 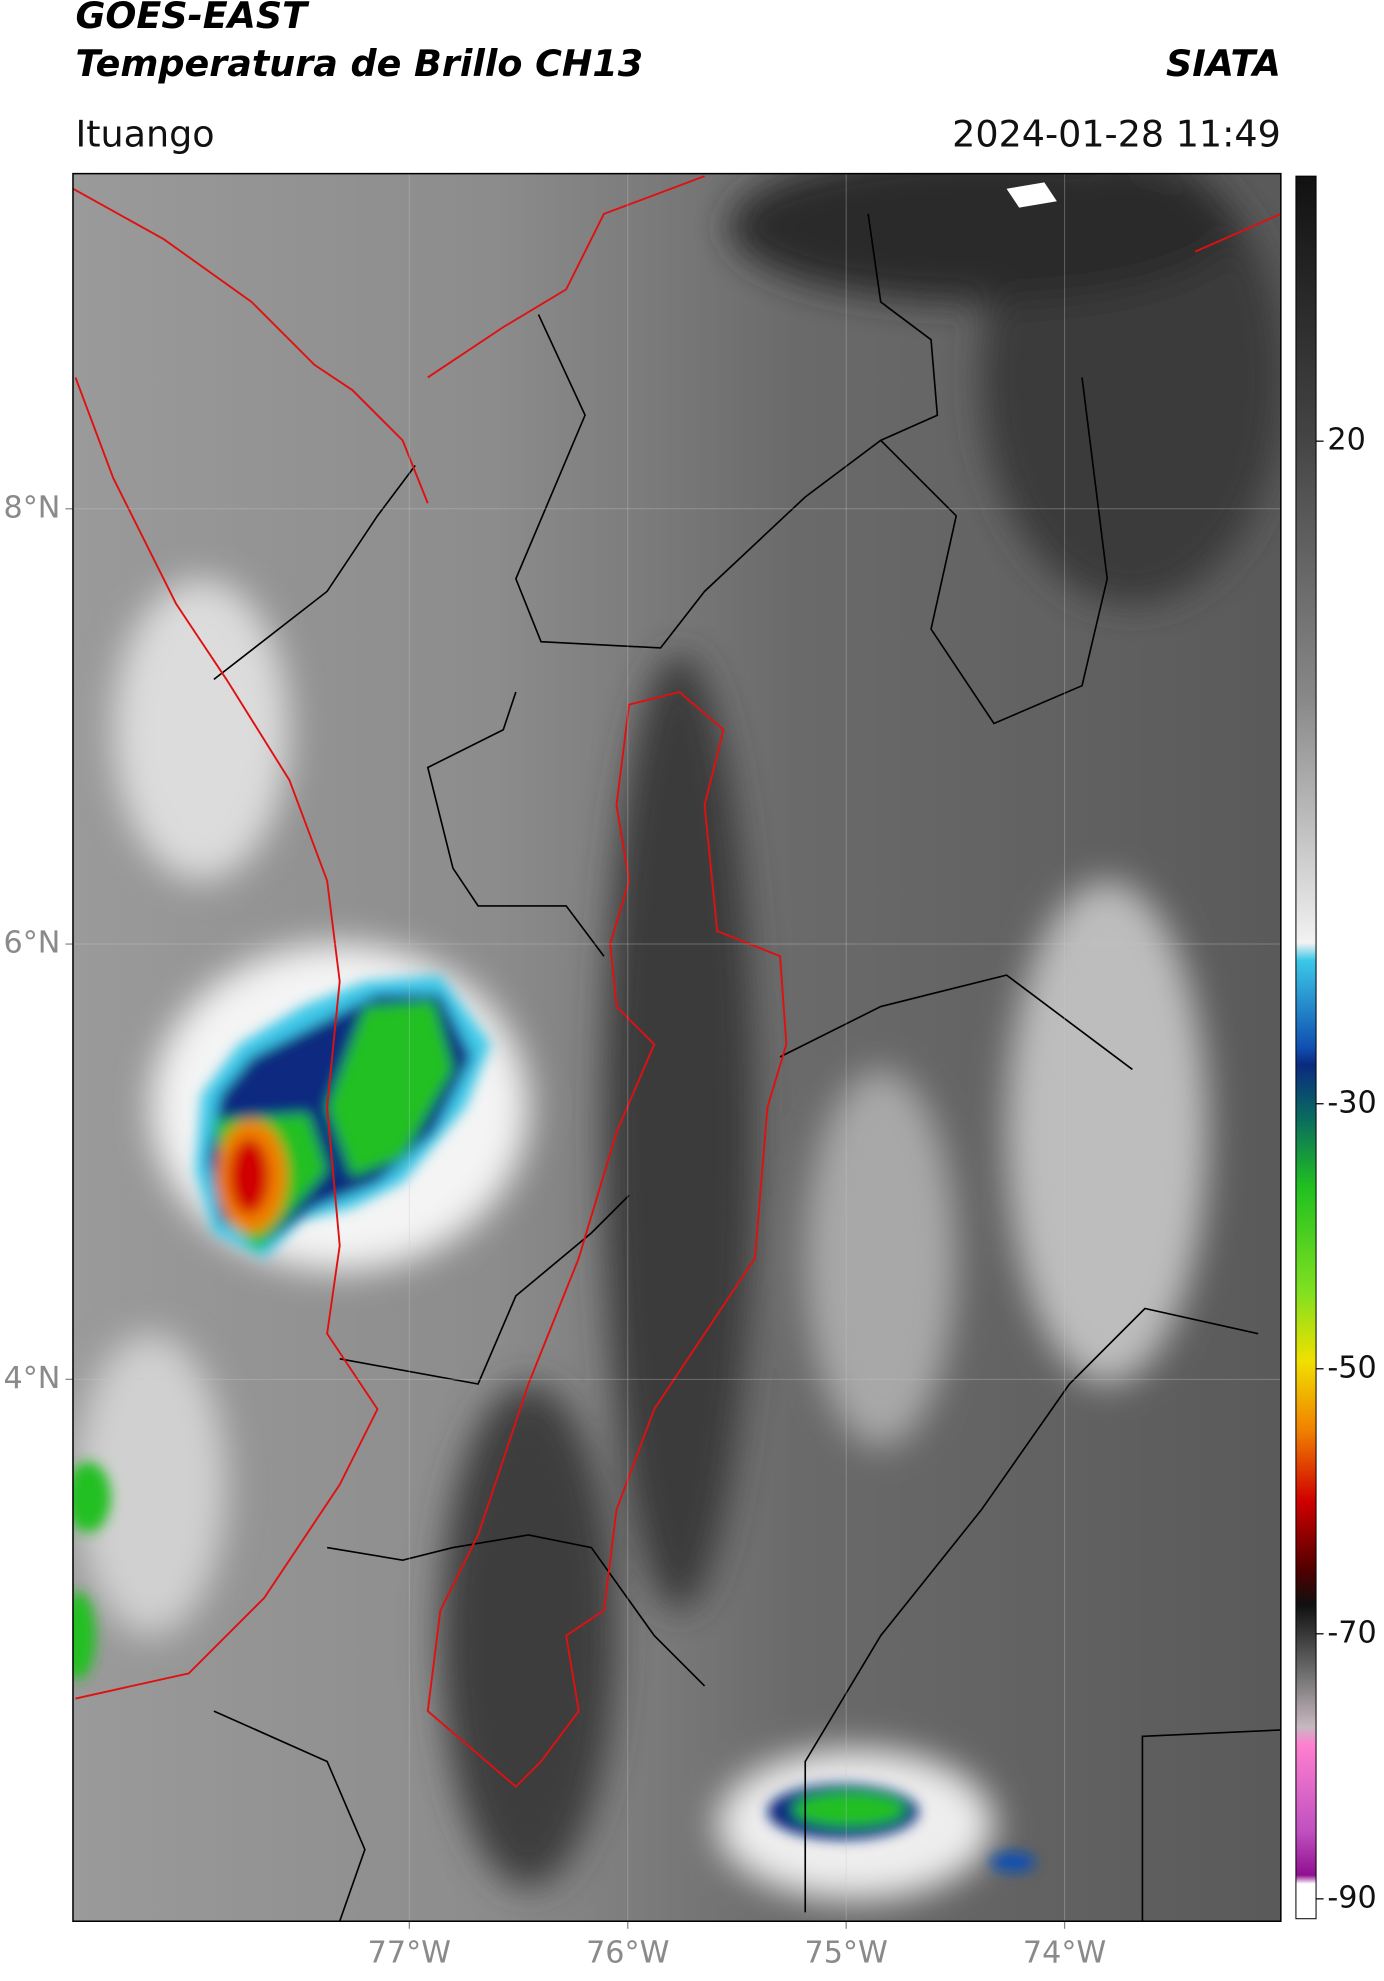 I want to click on x-tick-label: 77°W, so click(x=409, y=1952).